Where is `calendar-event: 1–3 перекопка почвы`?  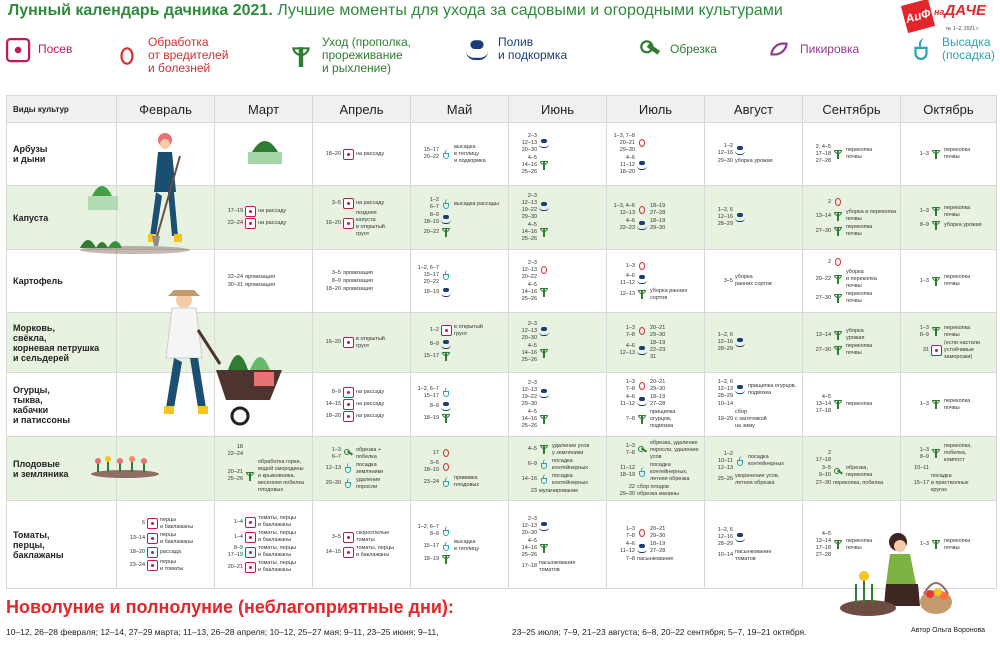 calendar-event: 1–3 перекопка почвы is located at coordinates (948, 154).